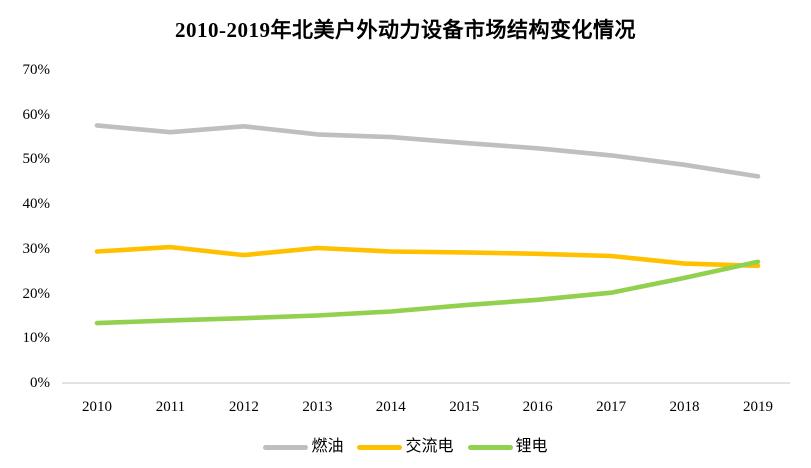 This screenshot has height=468, width=811. I want to click on legend: 燃油 交流电 锂电, so click(405, 447).